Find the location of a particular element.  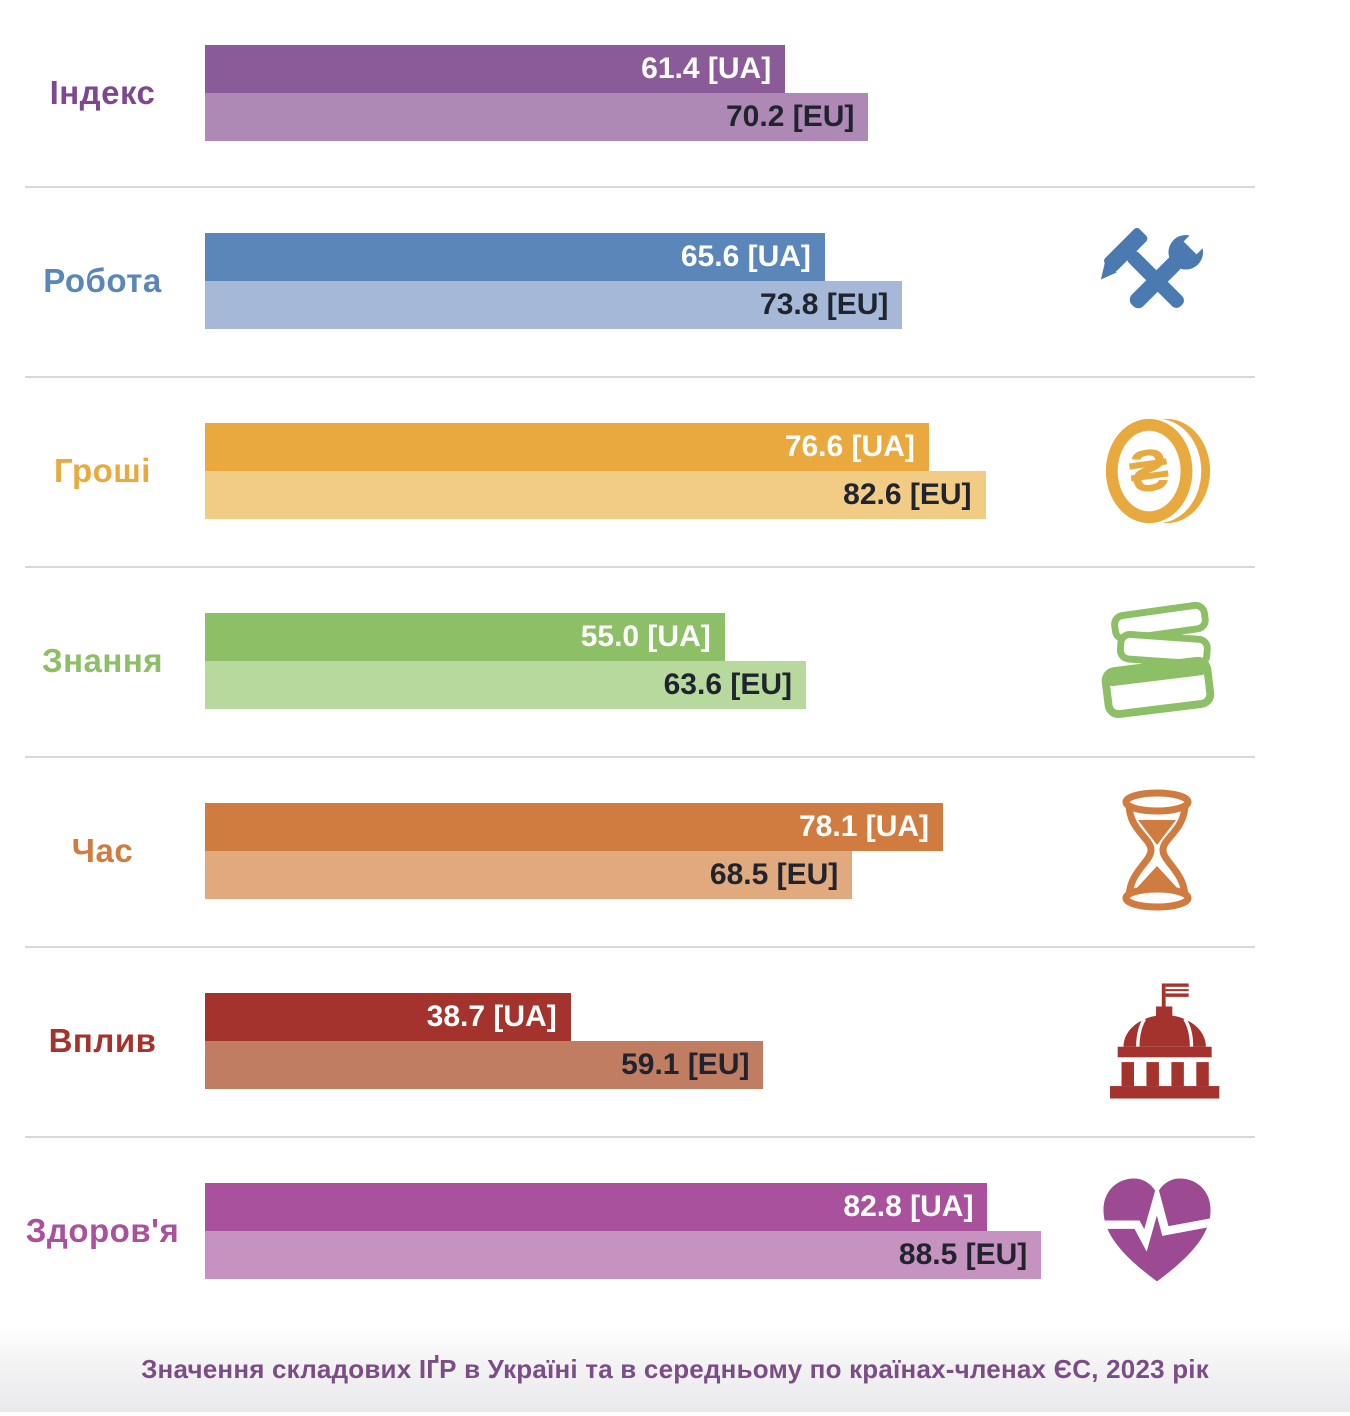

chart-row: Знання 55.0 [UA] 63.6 [EU] is located at coordinates (675, 661).